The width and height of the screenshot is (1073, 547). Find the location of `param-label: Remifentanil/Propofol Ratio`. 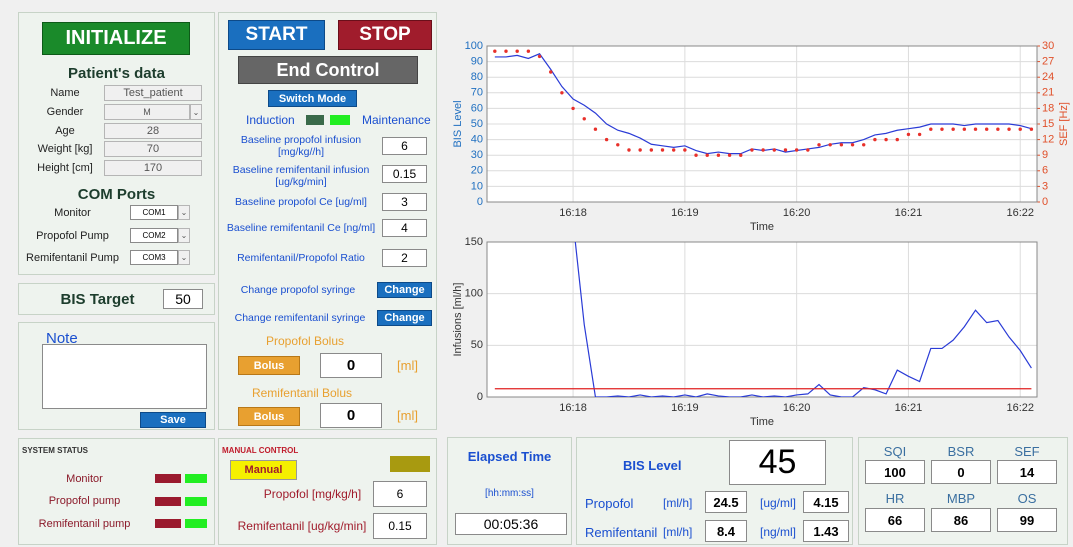

param-label: Remifentanil/Propofol Ratio is located at coordinates (301, 258).